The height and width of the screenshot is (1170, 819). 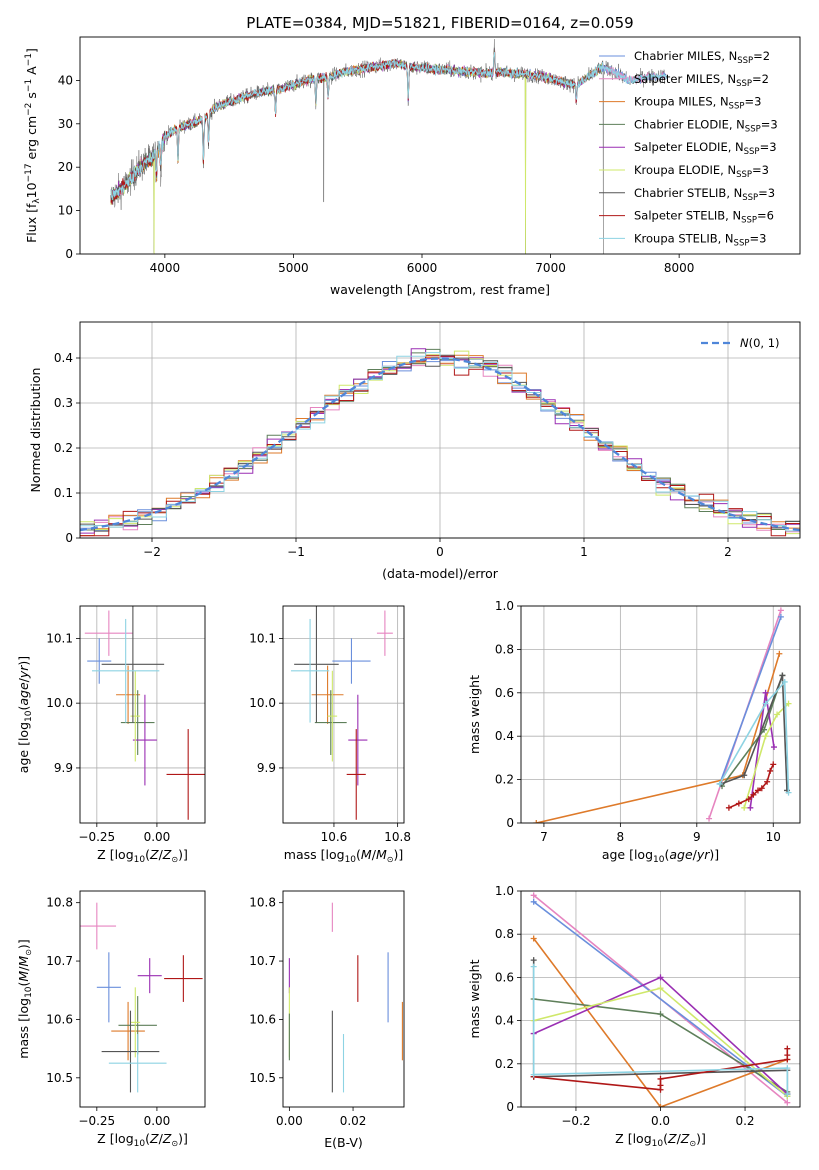 What do you see at coordinates (59, 961) in the screenshot?
I see `y-tick-label: 10.7` at bounding box center [59, 961].